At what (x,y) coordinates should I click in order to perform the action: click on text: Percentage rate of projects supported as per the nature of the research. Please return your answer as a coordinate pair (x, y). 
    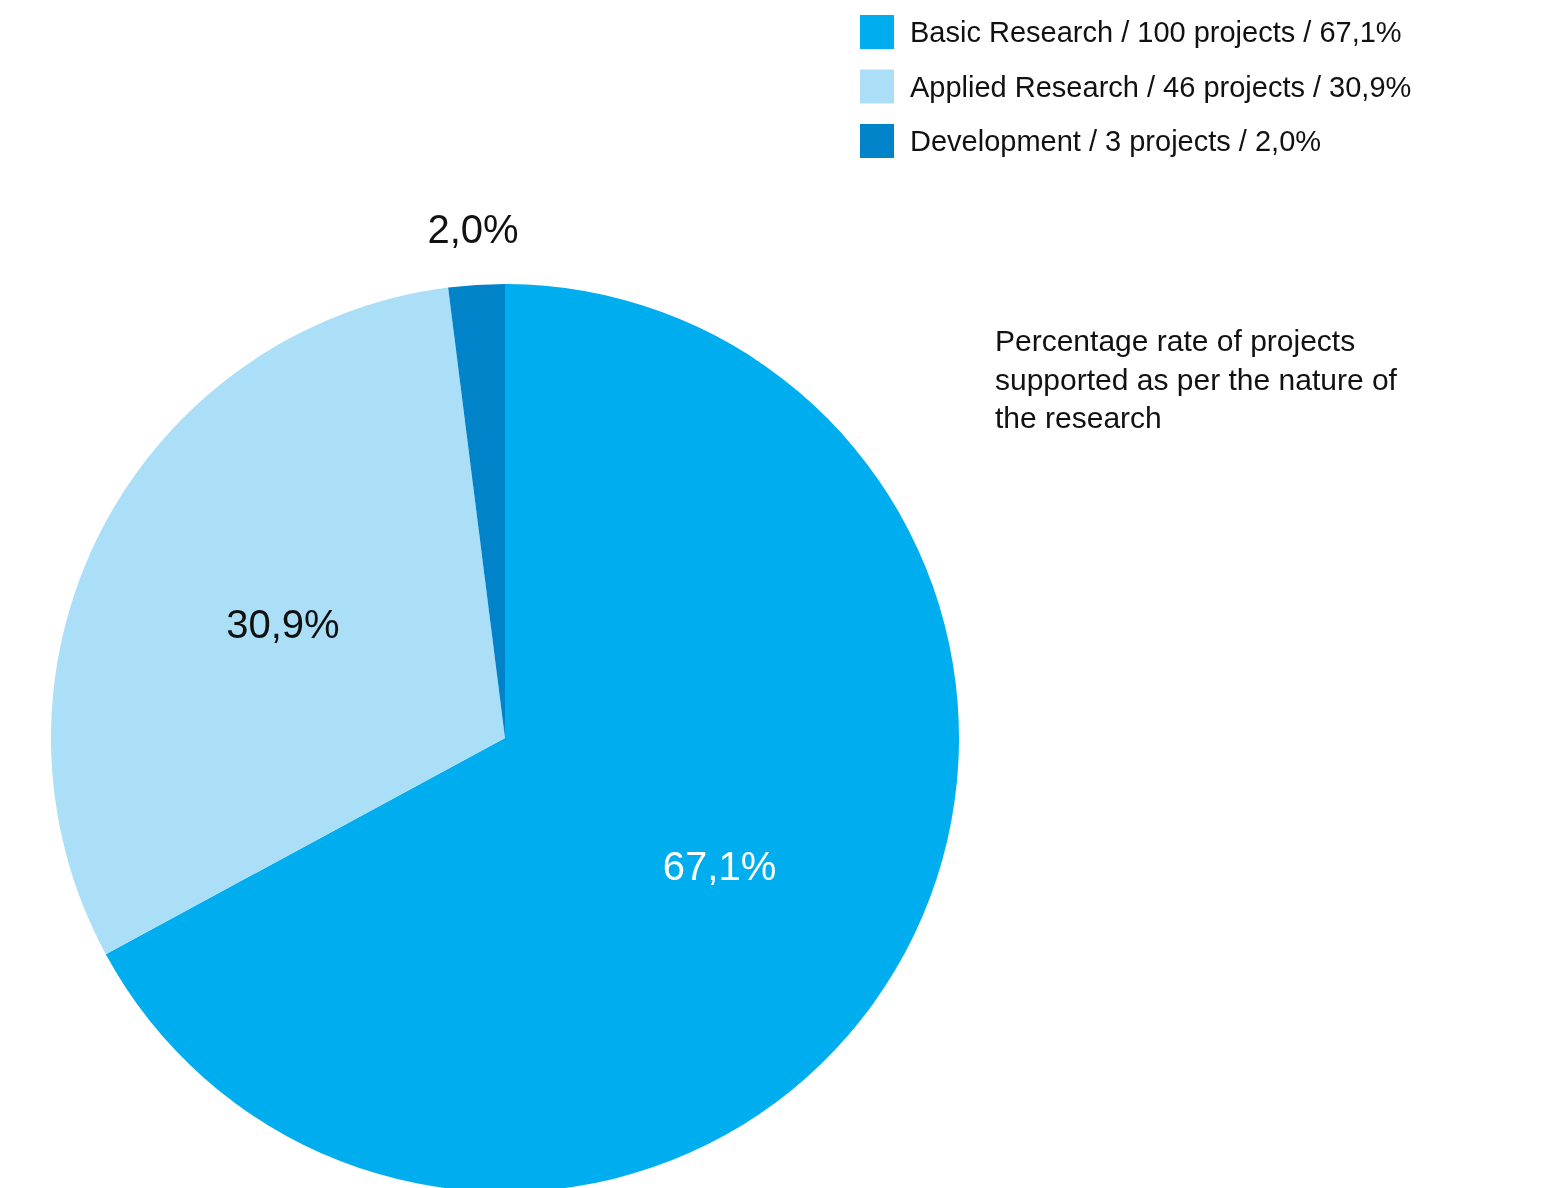
    Looking at the image, I should click on (1196, 378).